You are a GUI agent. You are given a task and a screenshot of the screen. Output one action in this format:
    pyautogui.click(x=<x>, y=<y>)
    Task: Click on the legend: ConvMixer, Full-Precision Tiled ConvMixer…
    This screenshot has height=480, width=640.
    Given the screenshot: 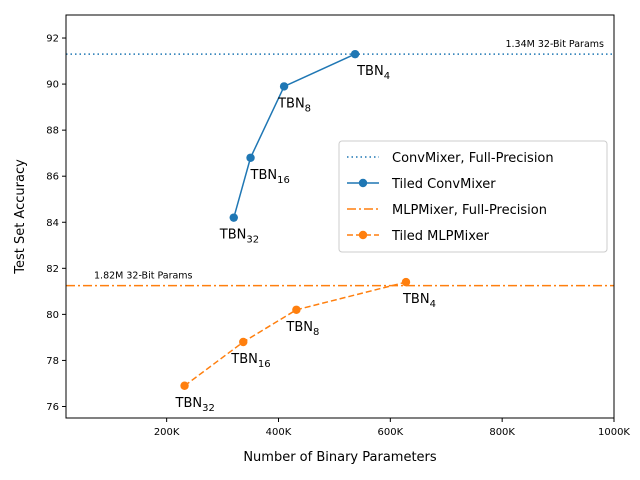 What is the action you would take?
    pyautogui.click(x=473, y=196)
    